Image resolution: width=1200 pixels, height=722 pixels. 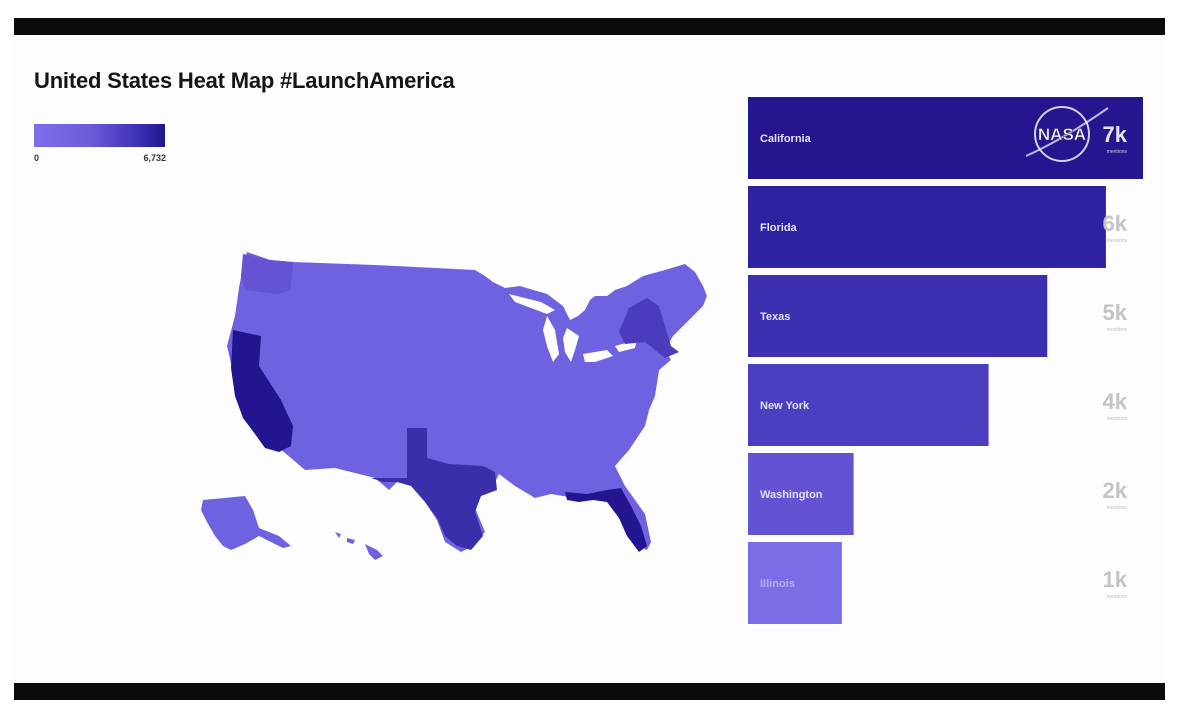 What do you see at coordinates (1115, 312) in the screenshot?
I see `bar-value-label: 5k` at bounding box center [1115, 312].